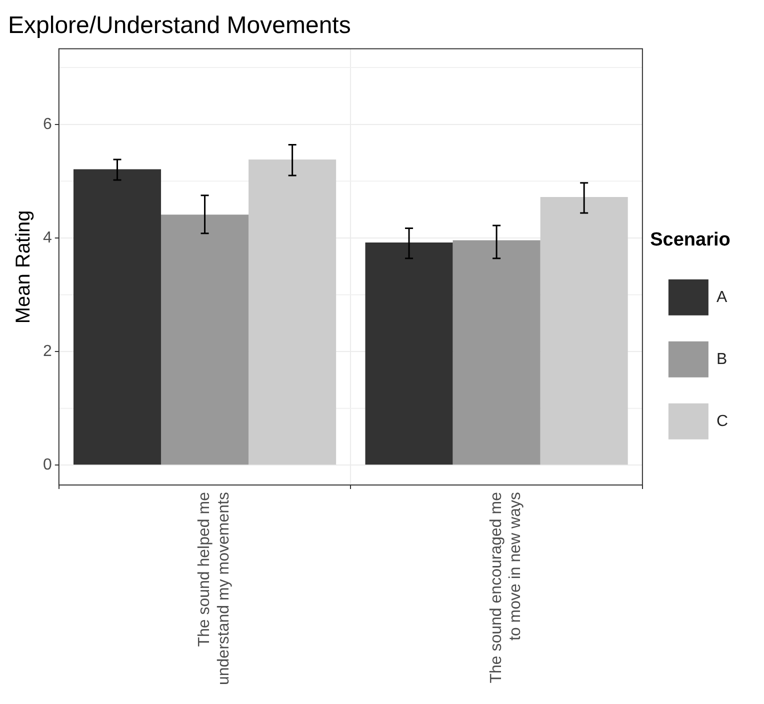  I want to click on legend-label: A, so click(722, 297).